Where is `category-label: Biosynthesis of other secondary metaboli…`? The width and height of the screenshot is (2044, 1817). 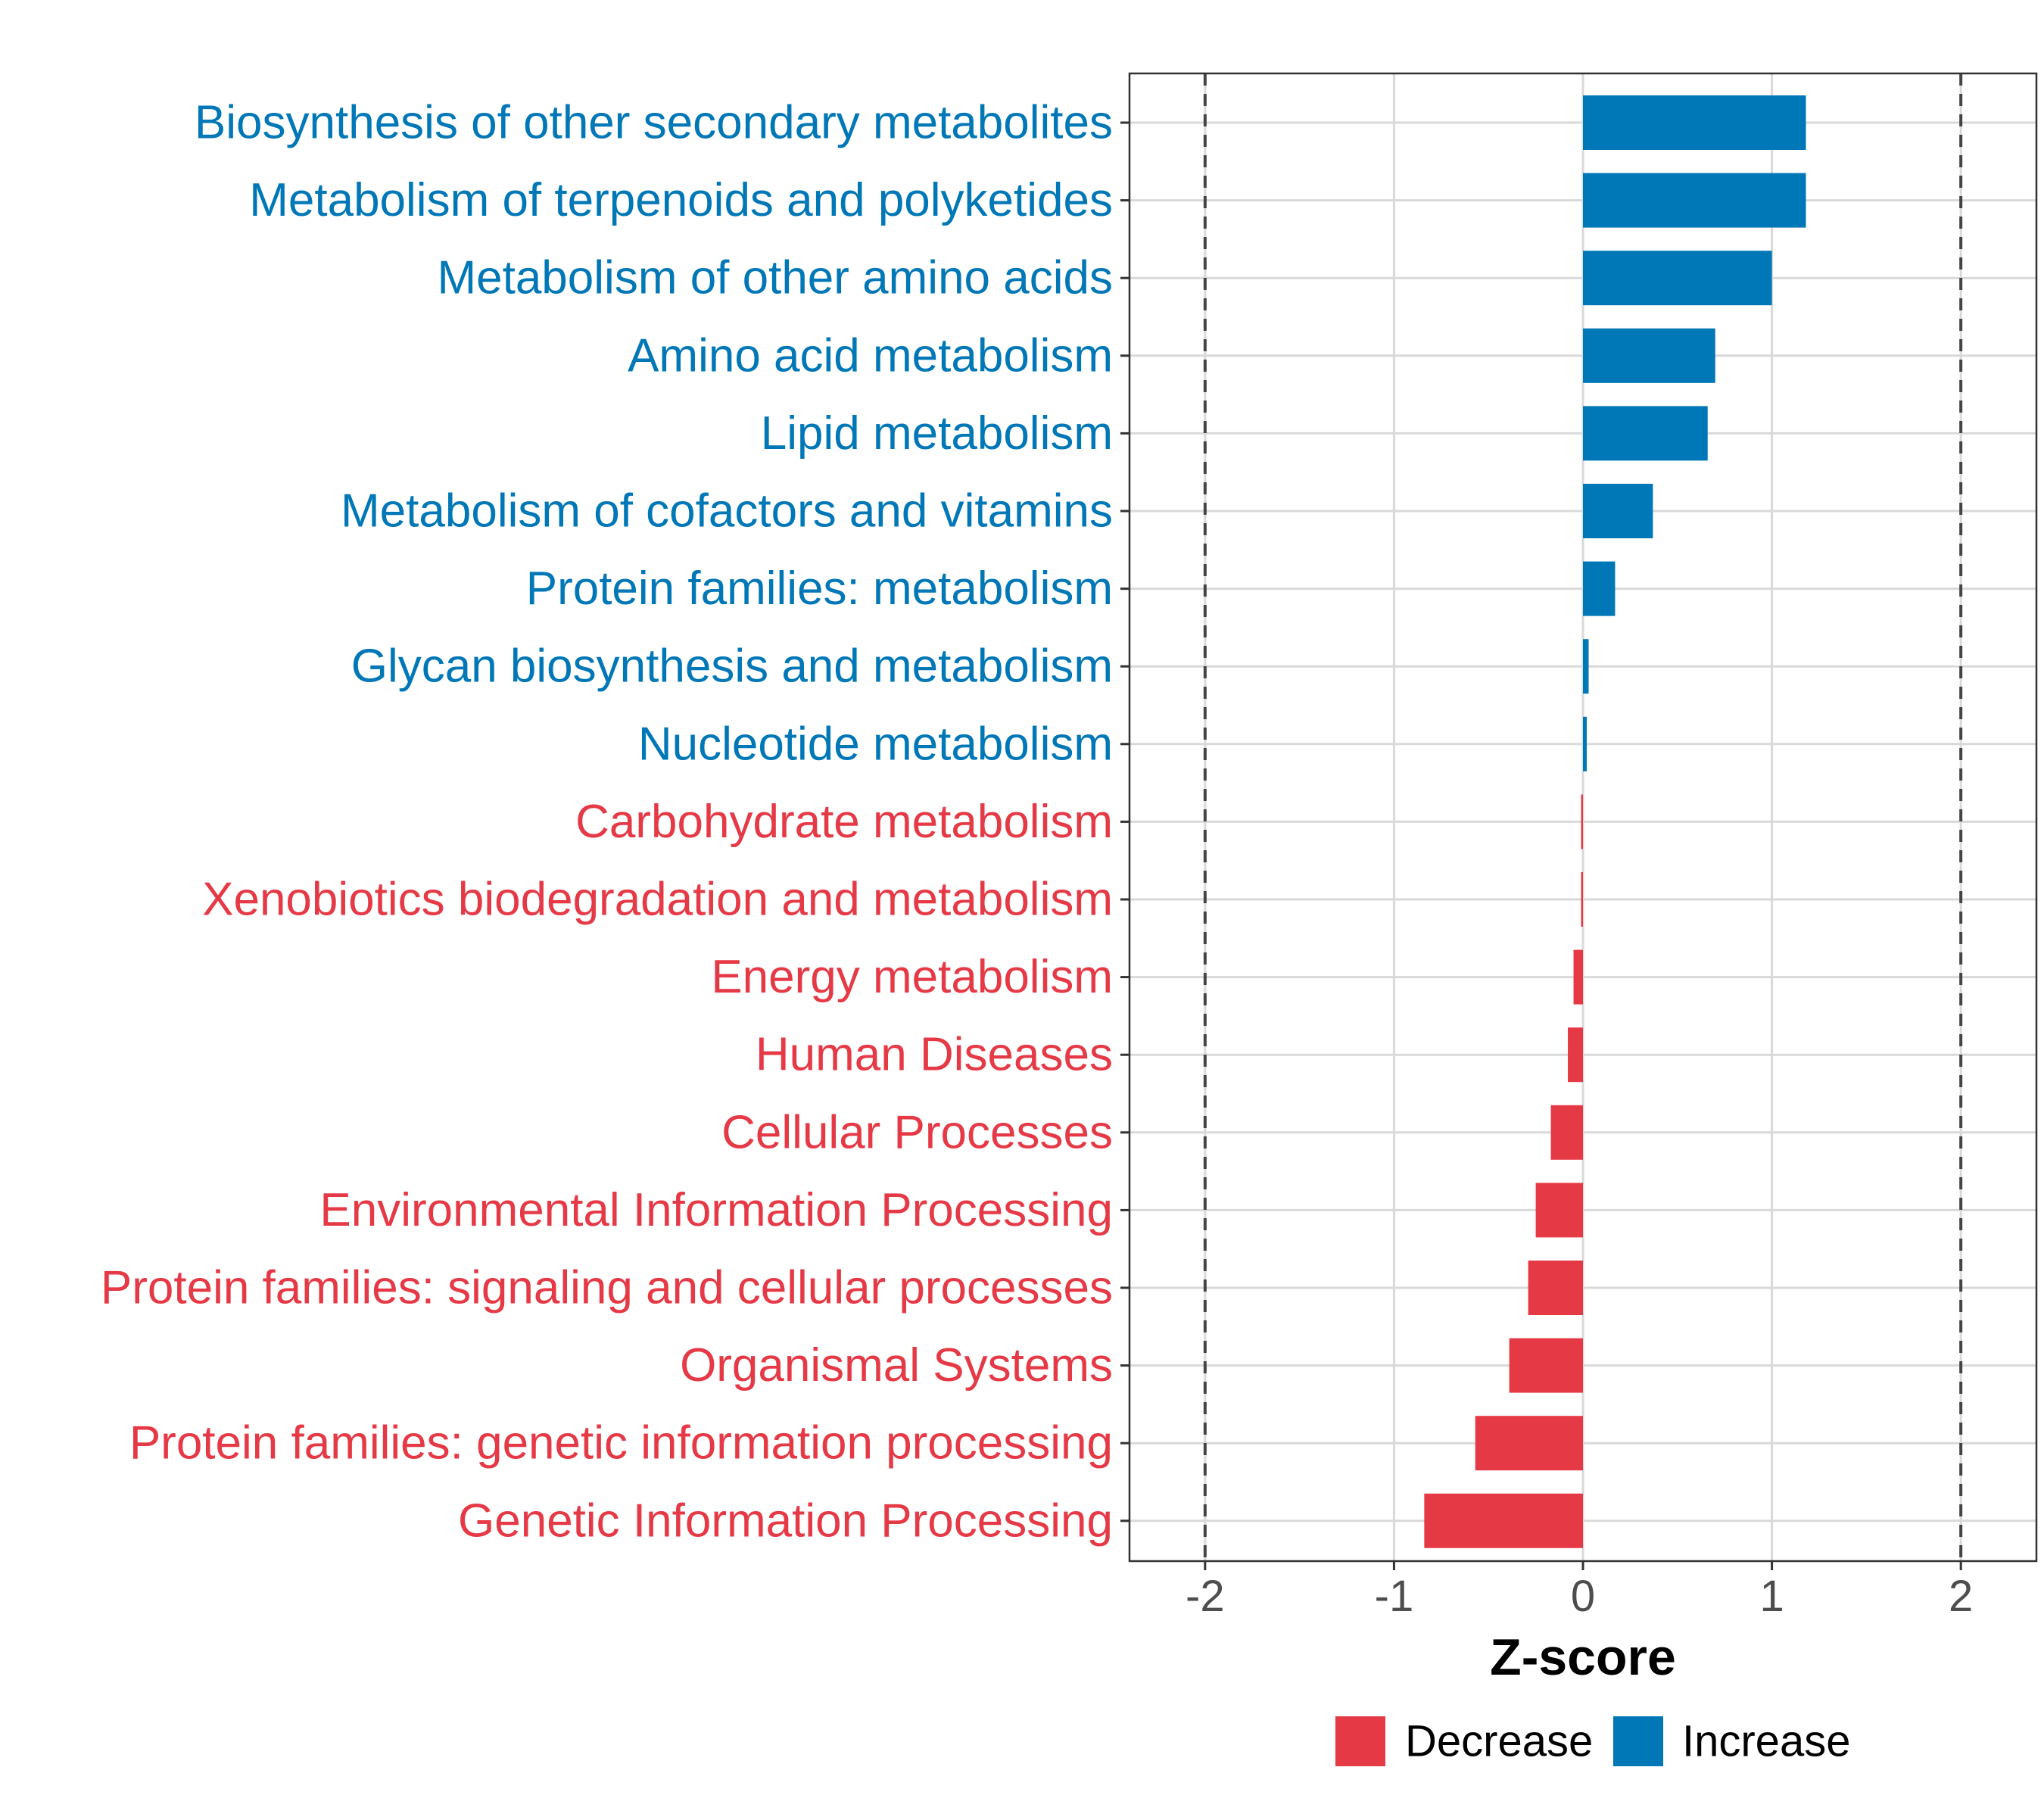 category-label: Biosynthesis of other secondary metaboli… is located at coordinates (654, 123).